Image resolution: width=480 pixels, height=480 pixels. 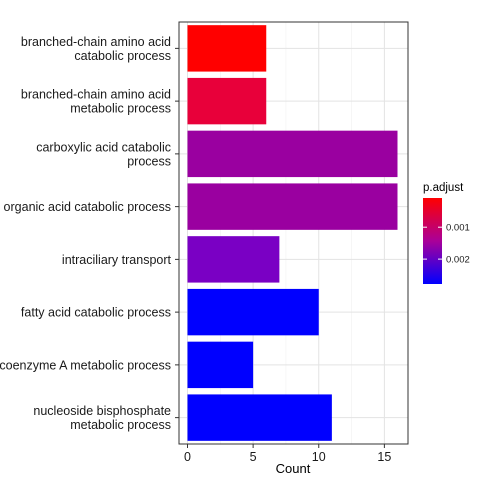 What do you see at coordinates (187, 457) in the screenshot?
I see `x-tick-label: 0` at bounding box center [187, 457].